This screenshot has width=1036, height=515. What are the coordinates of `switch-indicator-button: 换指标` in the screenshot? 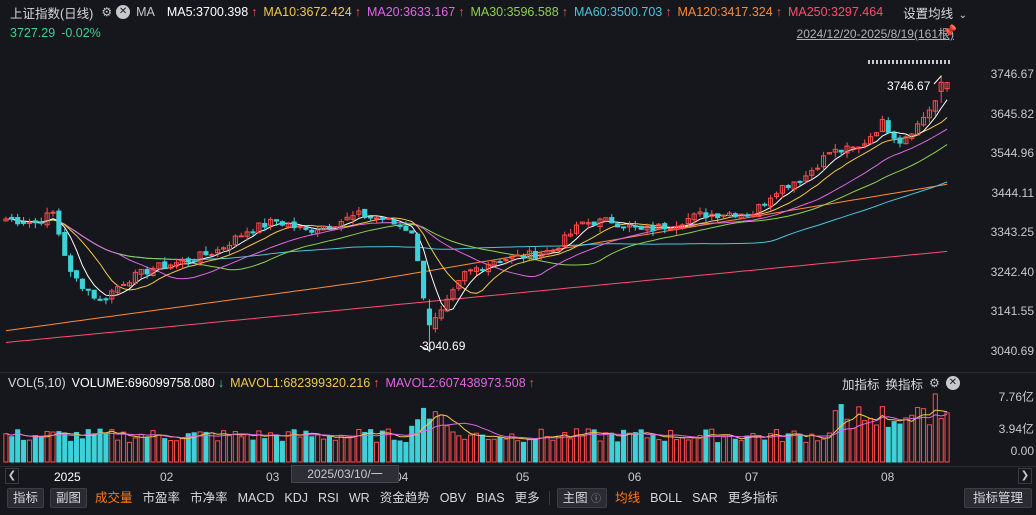 It's located at (904, 384).